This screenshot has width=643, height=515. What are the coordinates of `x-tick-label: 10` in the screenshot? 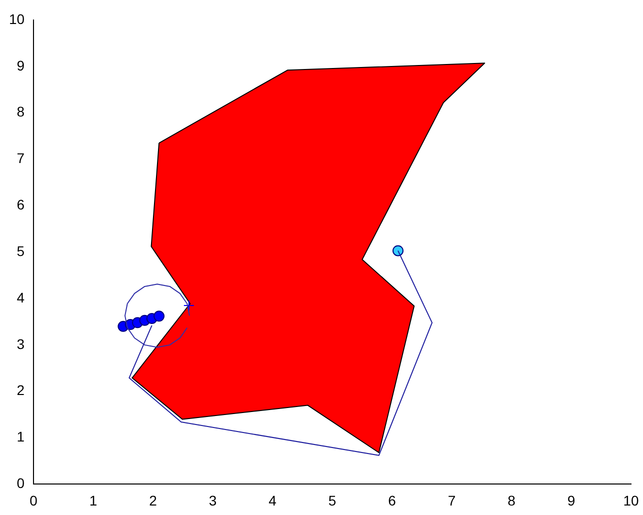 It's located at (631, 500).